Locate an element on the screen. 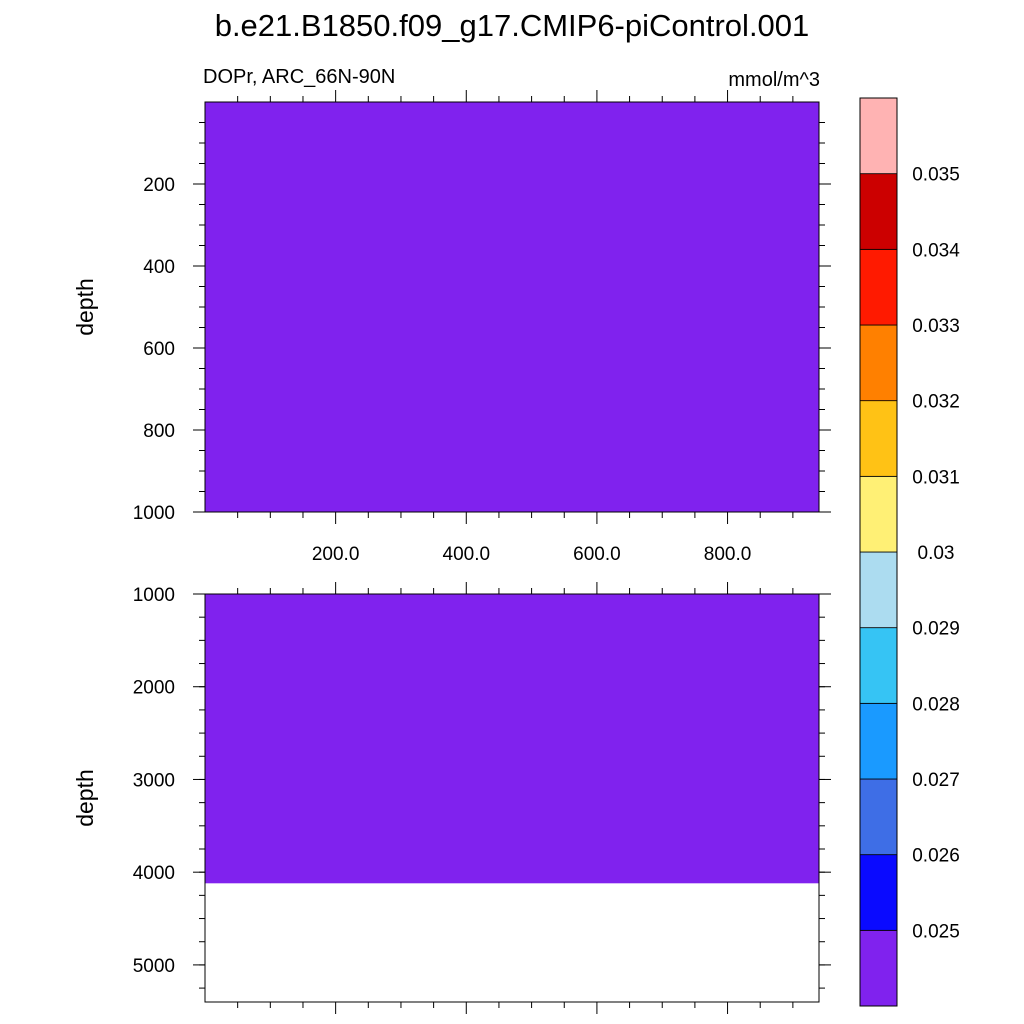 Image resolution: width=1024 pixels, height=1024 pixels. colorbar-label: 0.032 is located at coordinates (936, 402).